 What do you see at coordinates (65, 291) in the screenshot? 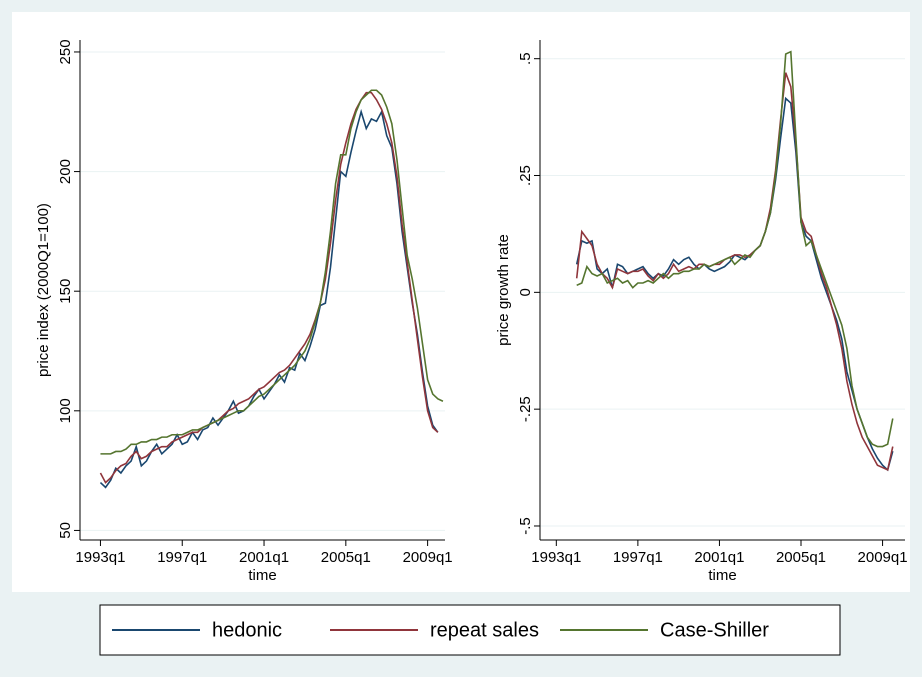
I see `y-tick-label: 150` at bounding box center [65, 291].